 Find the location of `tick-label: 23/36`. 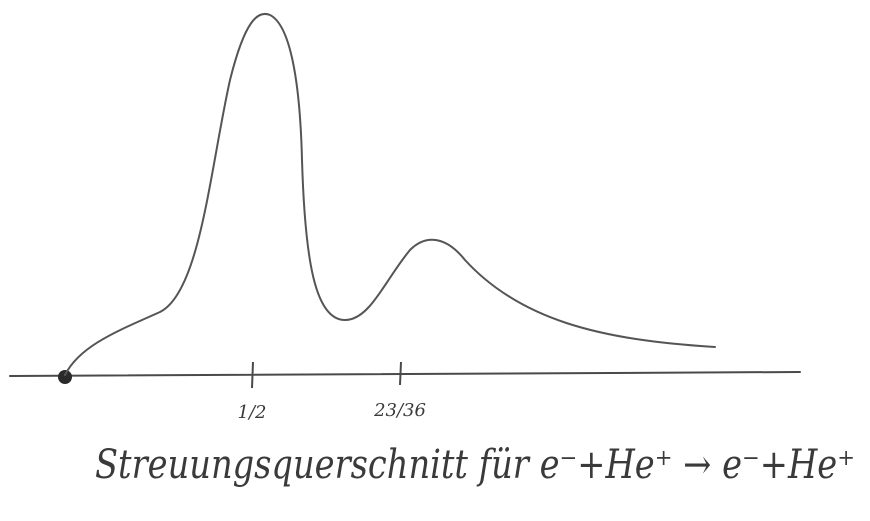

tick-label: 23/36 is located at coordinates (399, 410).